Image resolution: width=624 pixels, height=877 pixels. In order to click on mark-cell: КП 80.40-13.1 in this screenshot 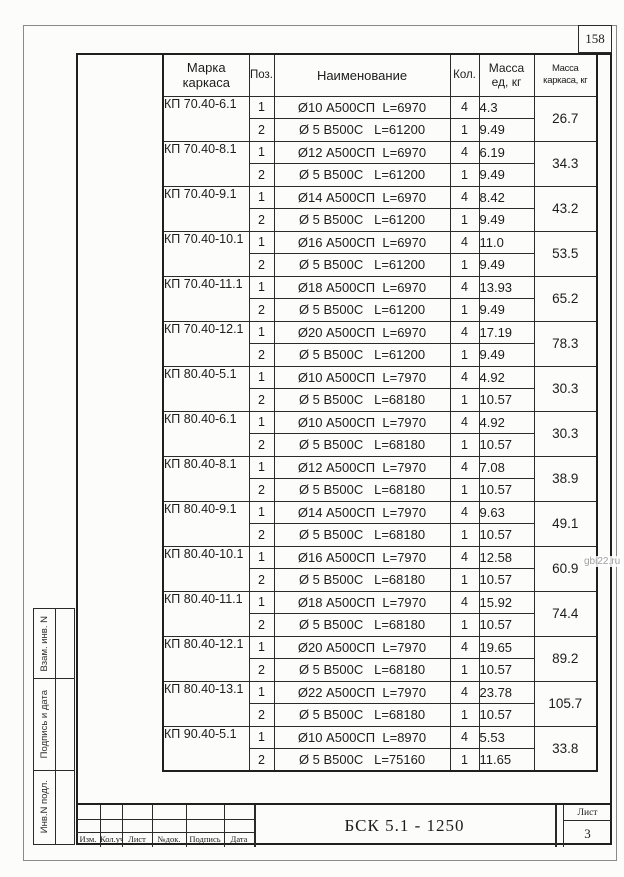, I will do `click(206, 703)`.